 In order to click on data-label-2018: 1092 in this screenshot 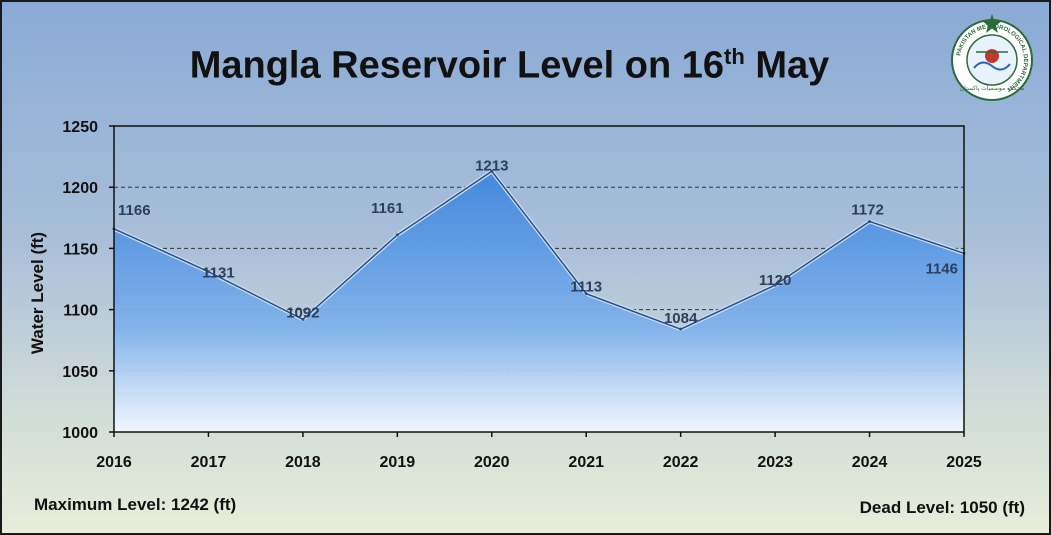, I will do `click(302, 312)`.